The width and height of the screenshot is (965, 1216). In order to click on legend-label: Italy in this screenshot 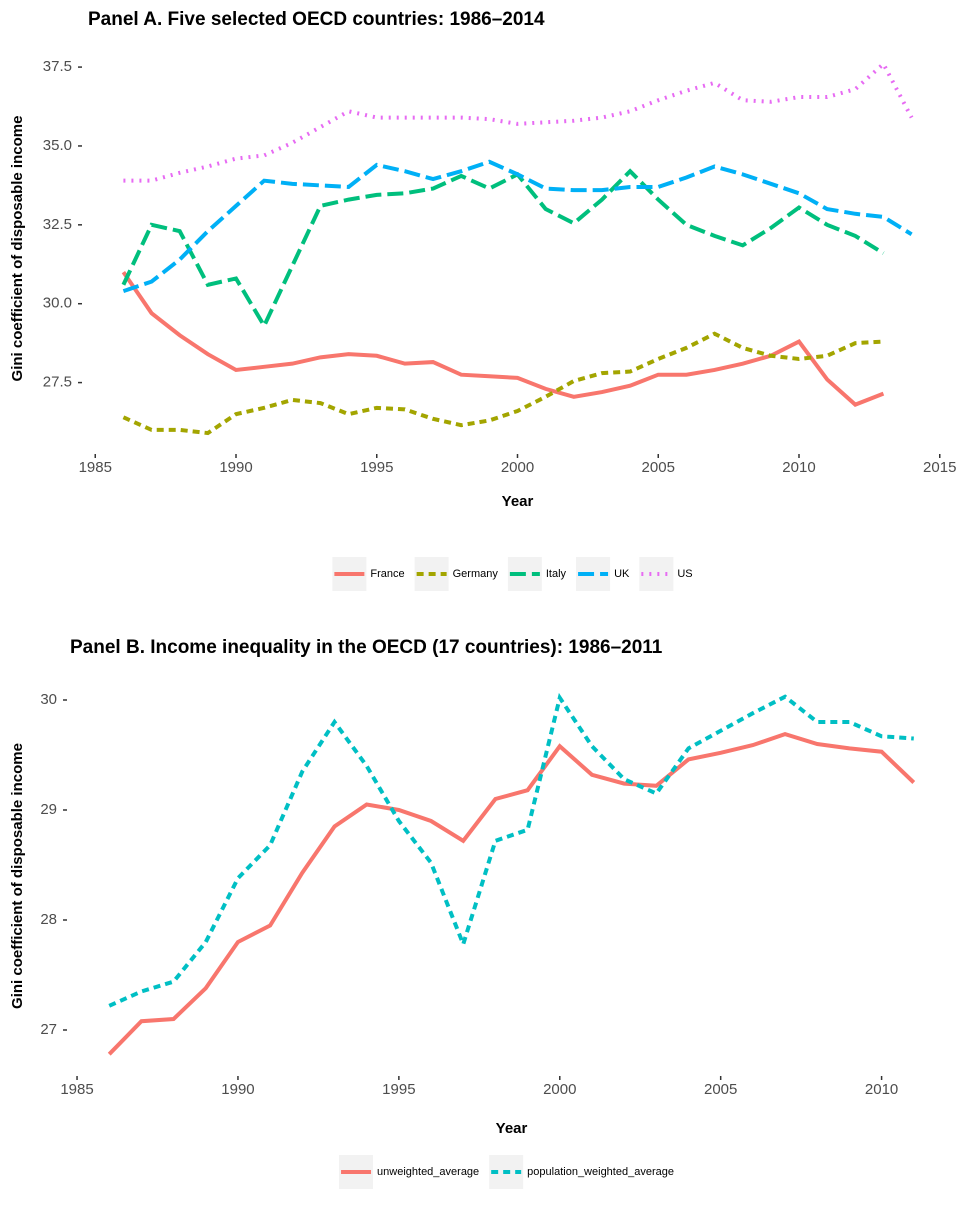, I will do `click(556, 574)`.